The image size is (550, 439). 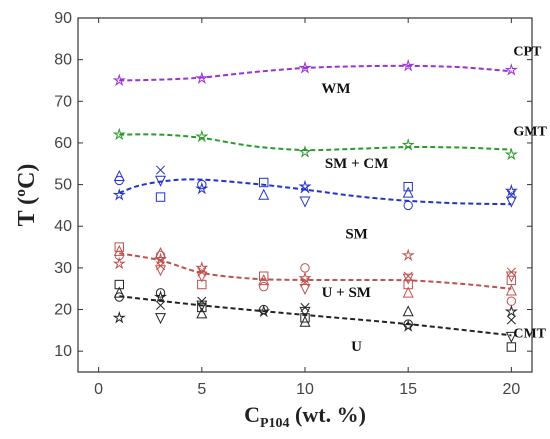 What do you see at coordinates (201, 389) in the screenshot?
I see `x-tick-label: 5` at bounding box center [201, 389].